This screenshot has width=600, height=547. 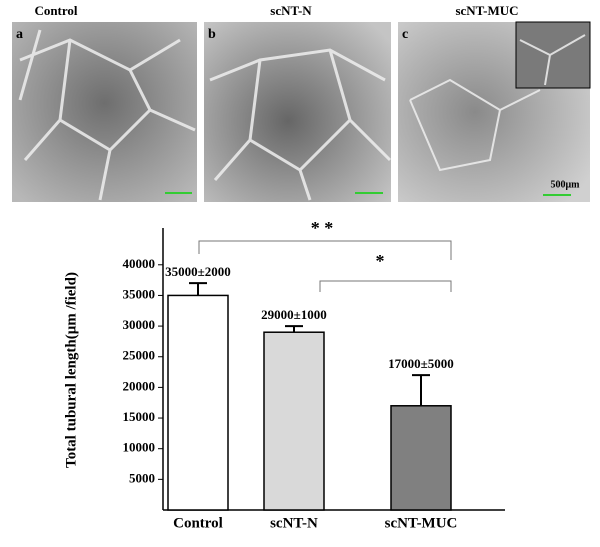 What do you see at coordinates (405, 34) in the screenshot?
I see `panel-label: c` at bounding box center [405, 34].